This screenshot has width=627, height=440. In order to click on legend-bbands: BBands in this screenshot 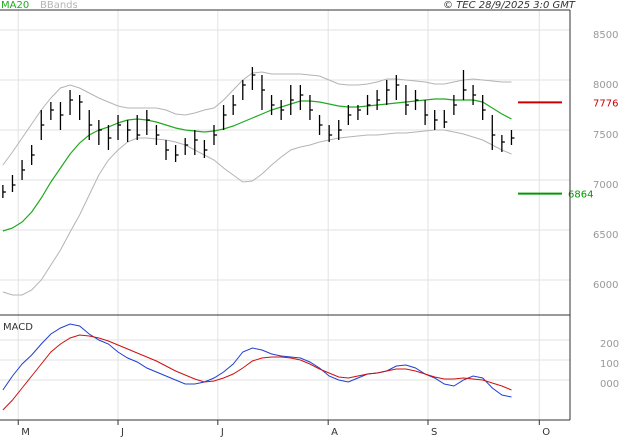, I will do `click(59, 5)`.